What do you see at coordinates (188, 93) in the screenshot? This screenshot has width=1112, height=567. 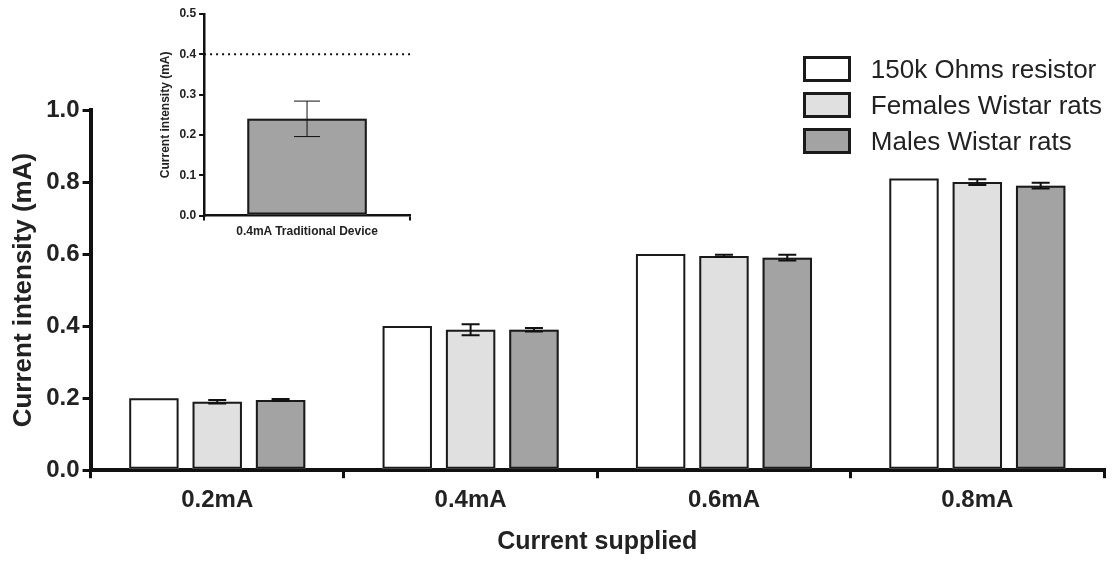 I see `y-tick-label: 0.3` at bounding box center [188, 93].